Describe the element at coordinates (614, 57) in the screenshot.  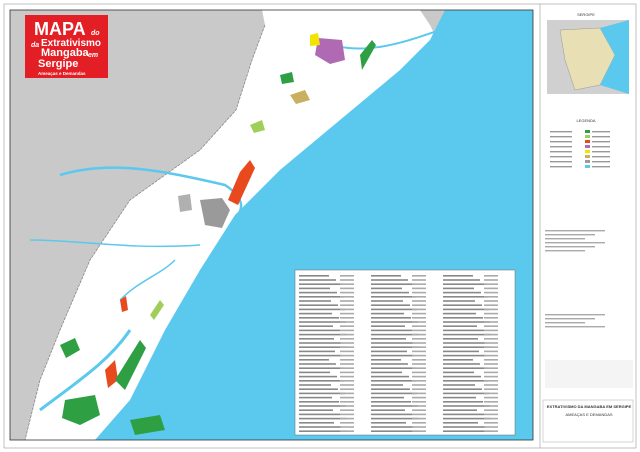
I see `inset-ocean` at that location.